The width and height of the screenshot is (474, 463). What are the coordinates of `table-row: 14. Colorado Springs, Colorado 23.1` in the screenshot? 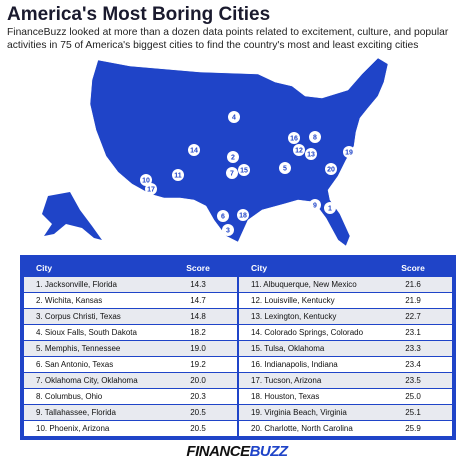 It's located at (345, 332).